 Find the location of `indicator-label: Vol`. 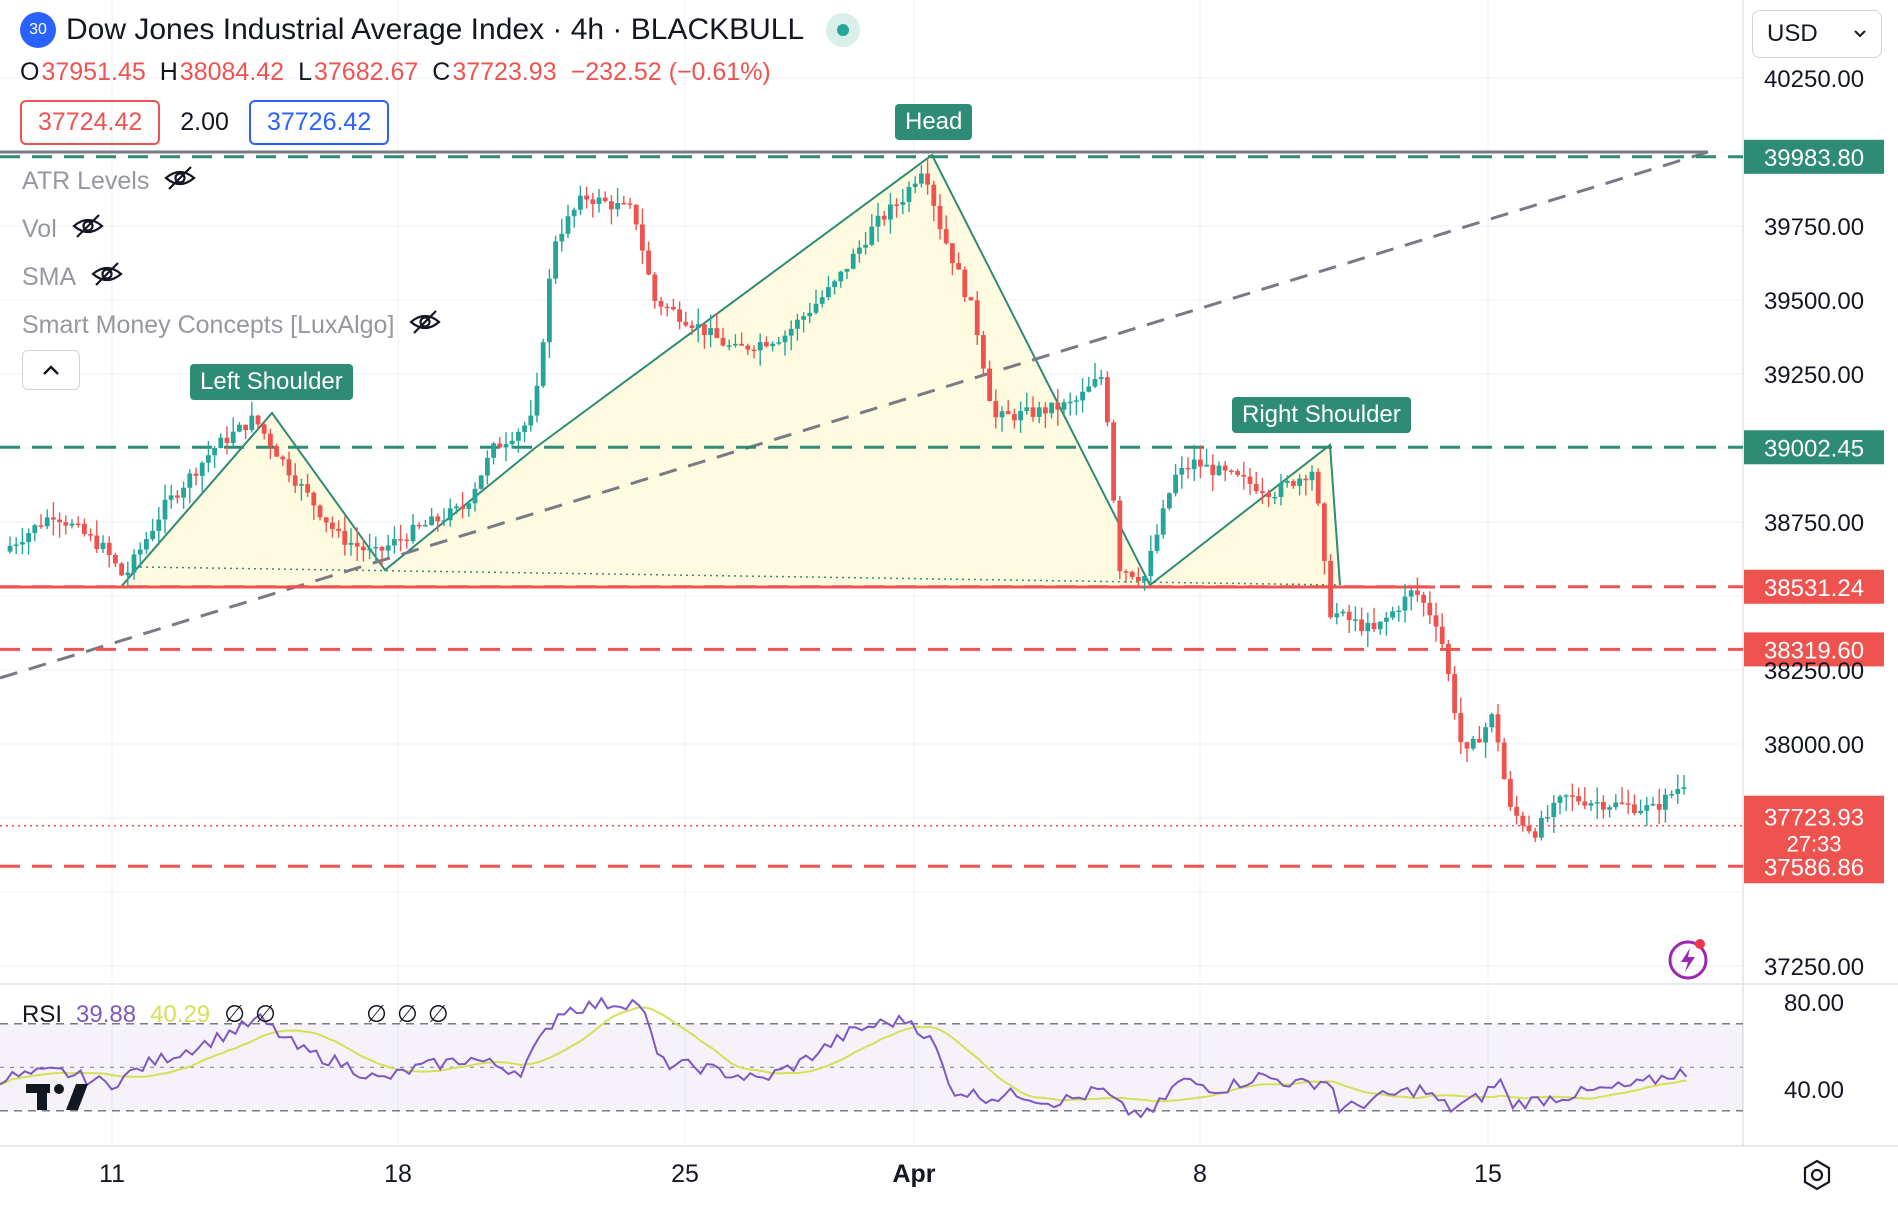

indicator-label: Vol is located at coordinates (39, 229).